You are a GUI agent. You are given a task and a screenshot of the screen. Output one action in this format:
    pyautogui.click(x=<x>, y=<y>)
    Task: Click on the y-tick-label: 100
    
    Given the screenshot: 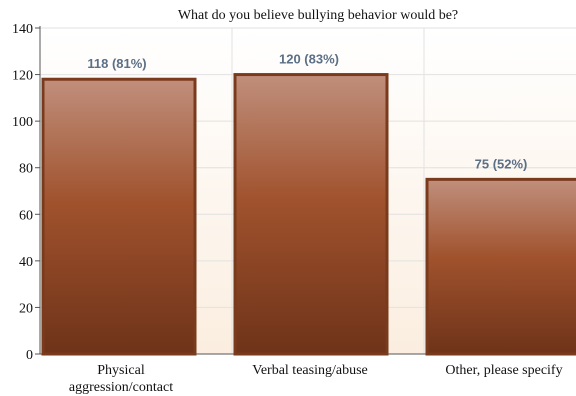 What is the action you would take?
    pyautogui.click(x=22, y=122)
    